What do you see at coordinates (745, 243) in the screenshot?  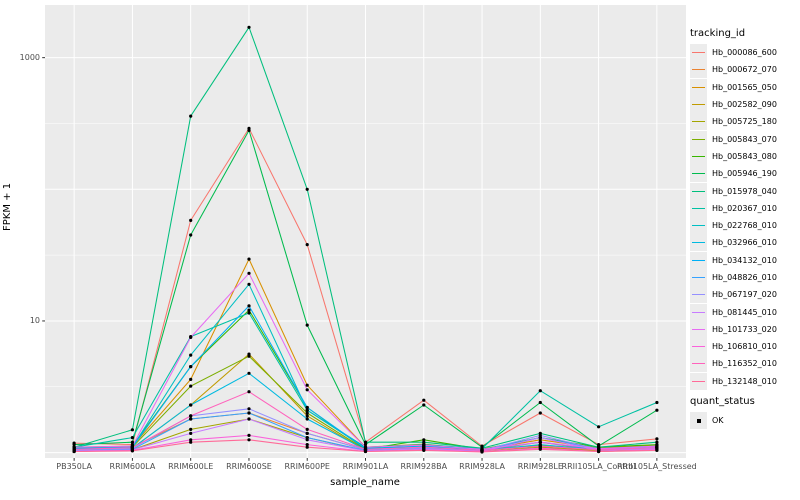 I see `legend-item-Hb_032966_010: Hb_032966_010` at bounding box center [745, 243].